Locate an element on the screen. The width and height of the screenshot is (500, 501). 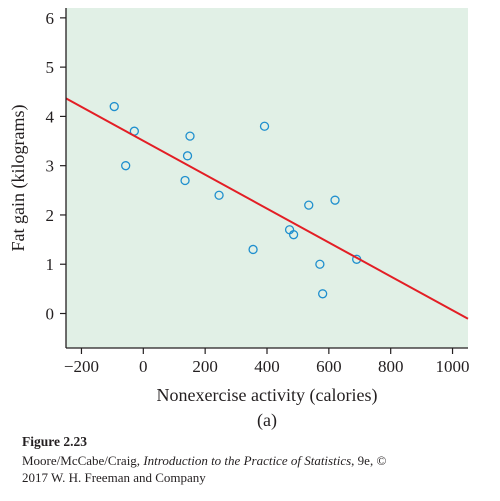
x-axis-title: Nonexercise activity (calories) is located at coordinates (267, 395).